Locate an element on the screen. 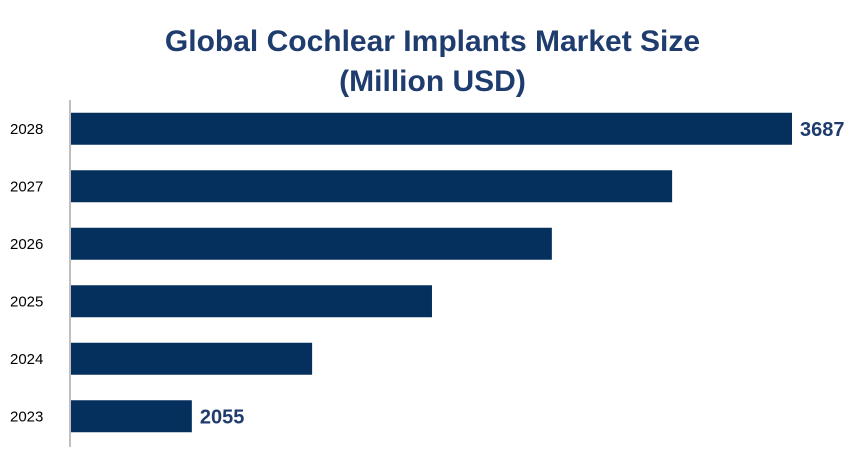  bar-2027 is located at coordinates (372, 186).